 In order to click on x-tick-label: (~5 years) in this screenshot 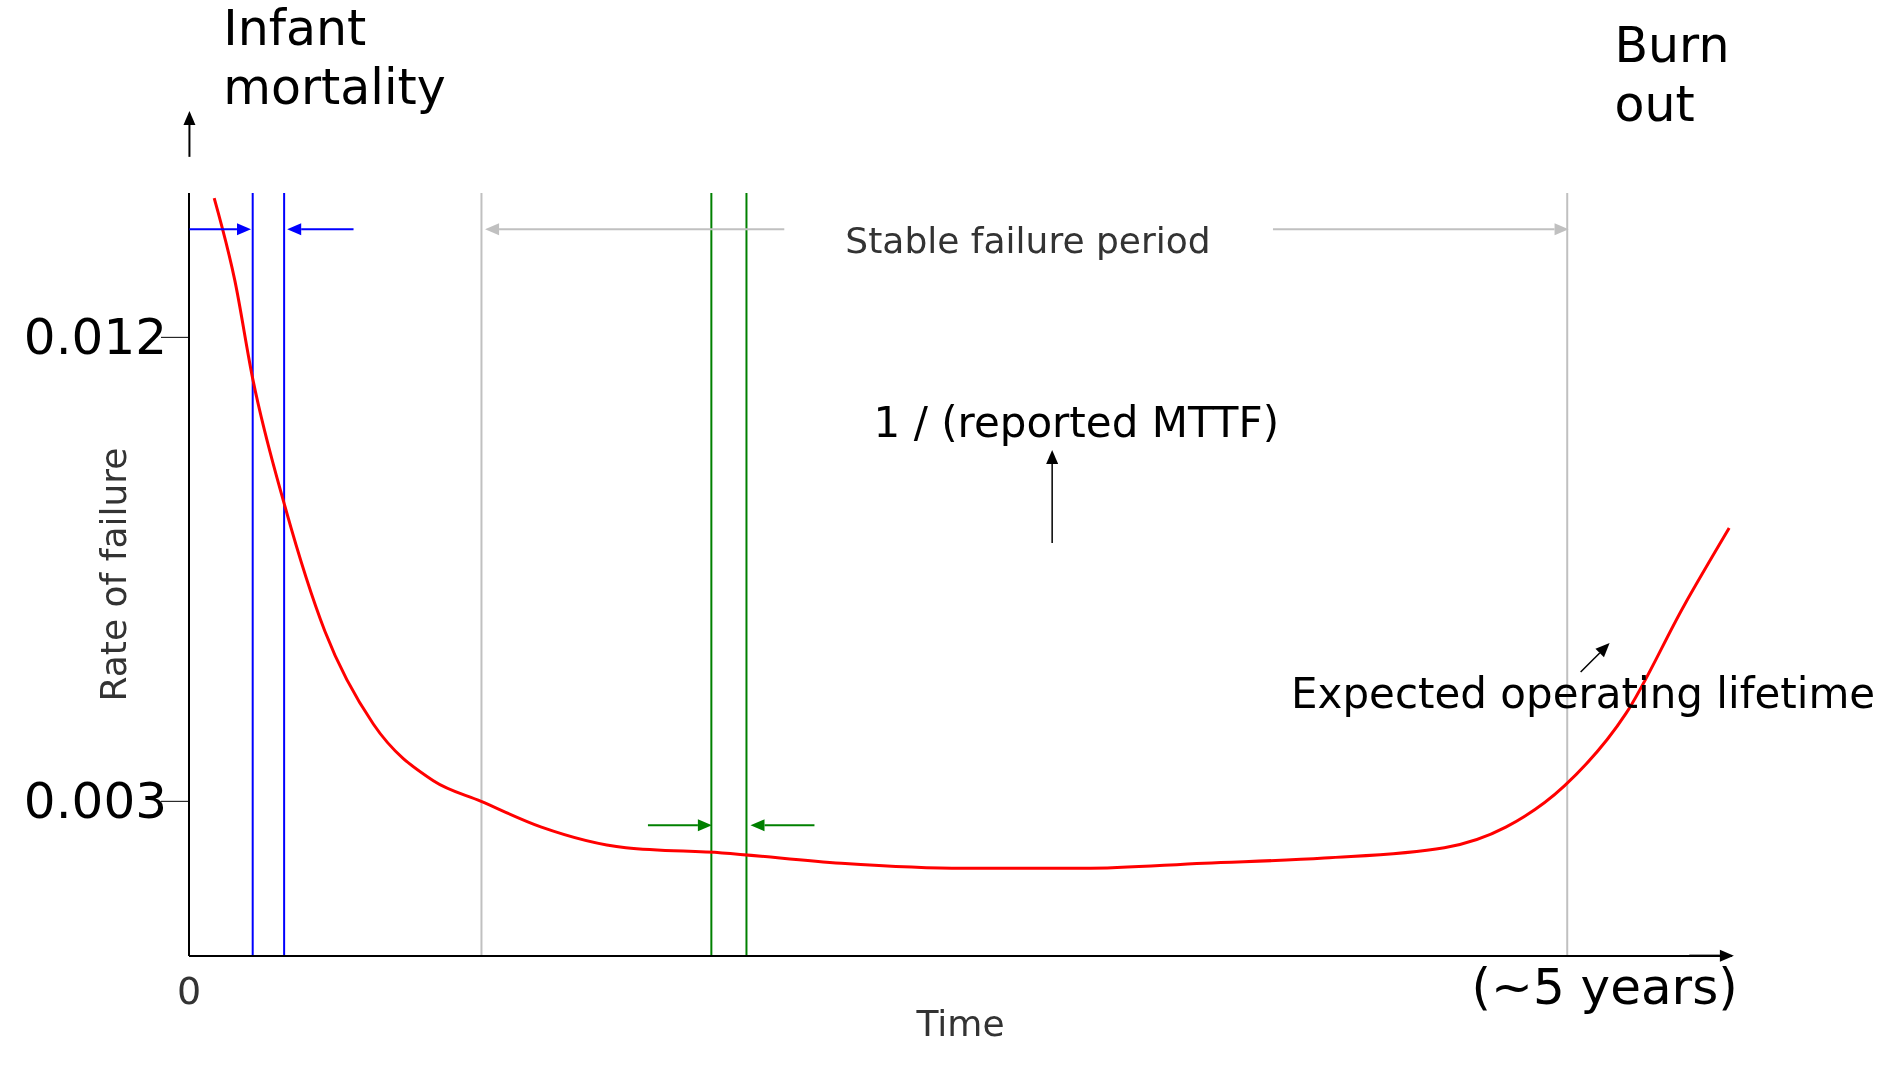, I will do `click(1604, 987)`.